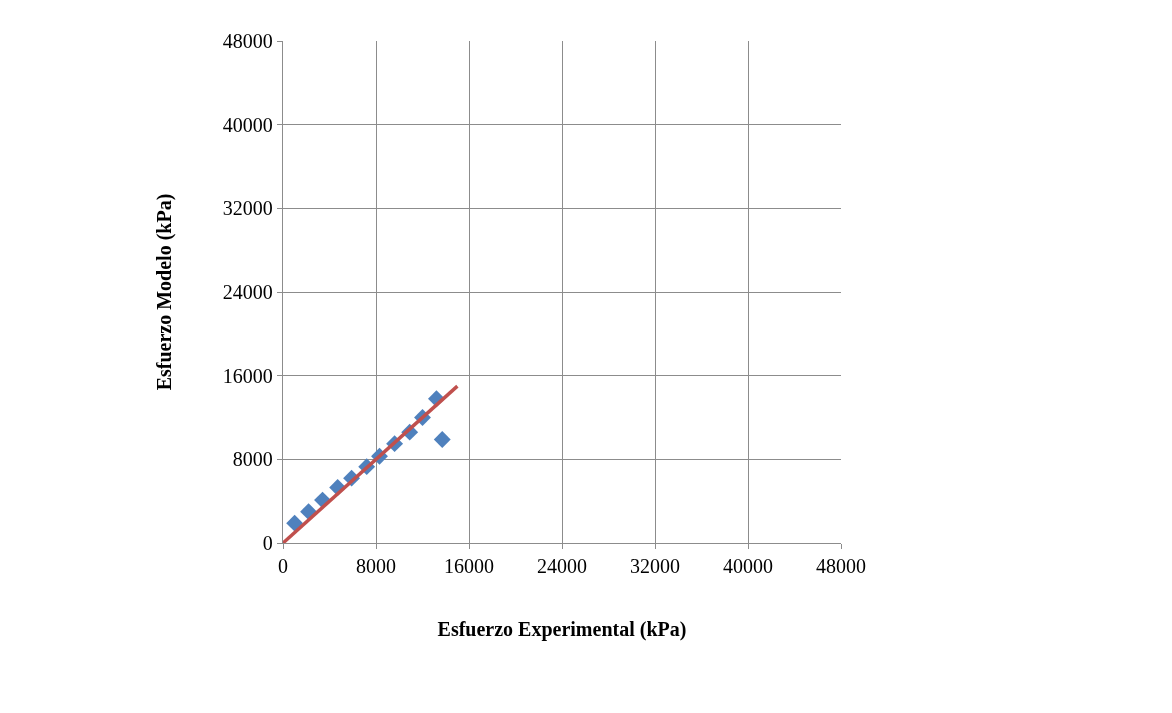 The height and width of the screenshot is (713, 1172). I want to click on x-tick-label: 40000, so click(748, 566).